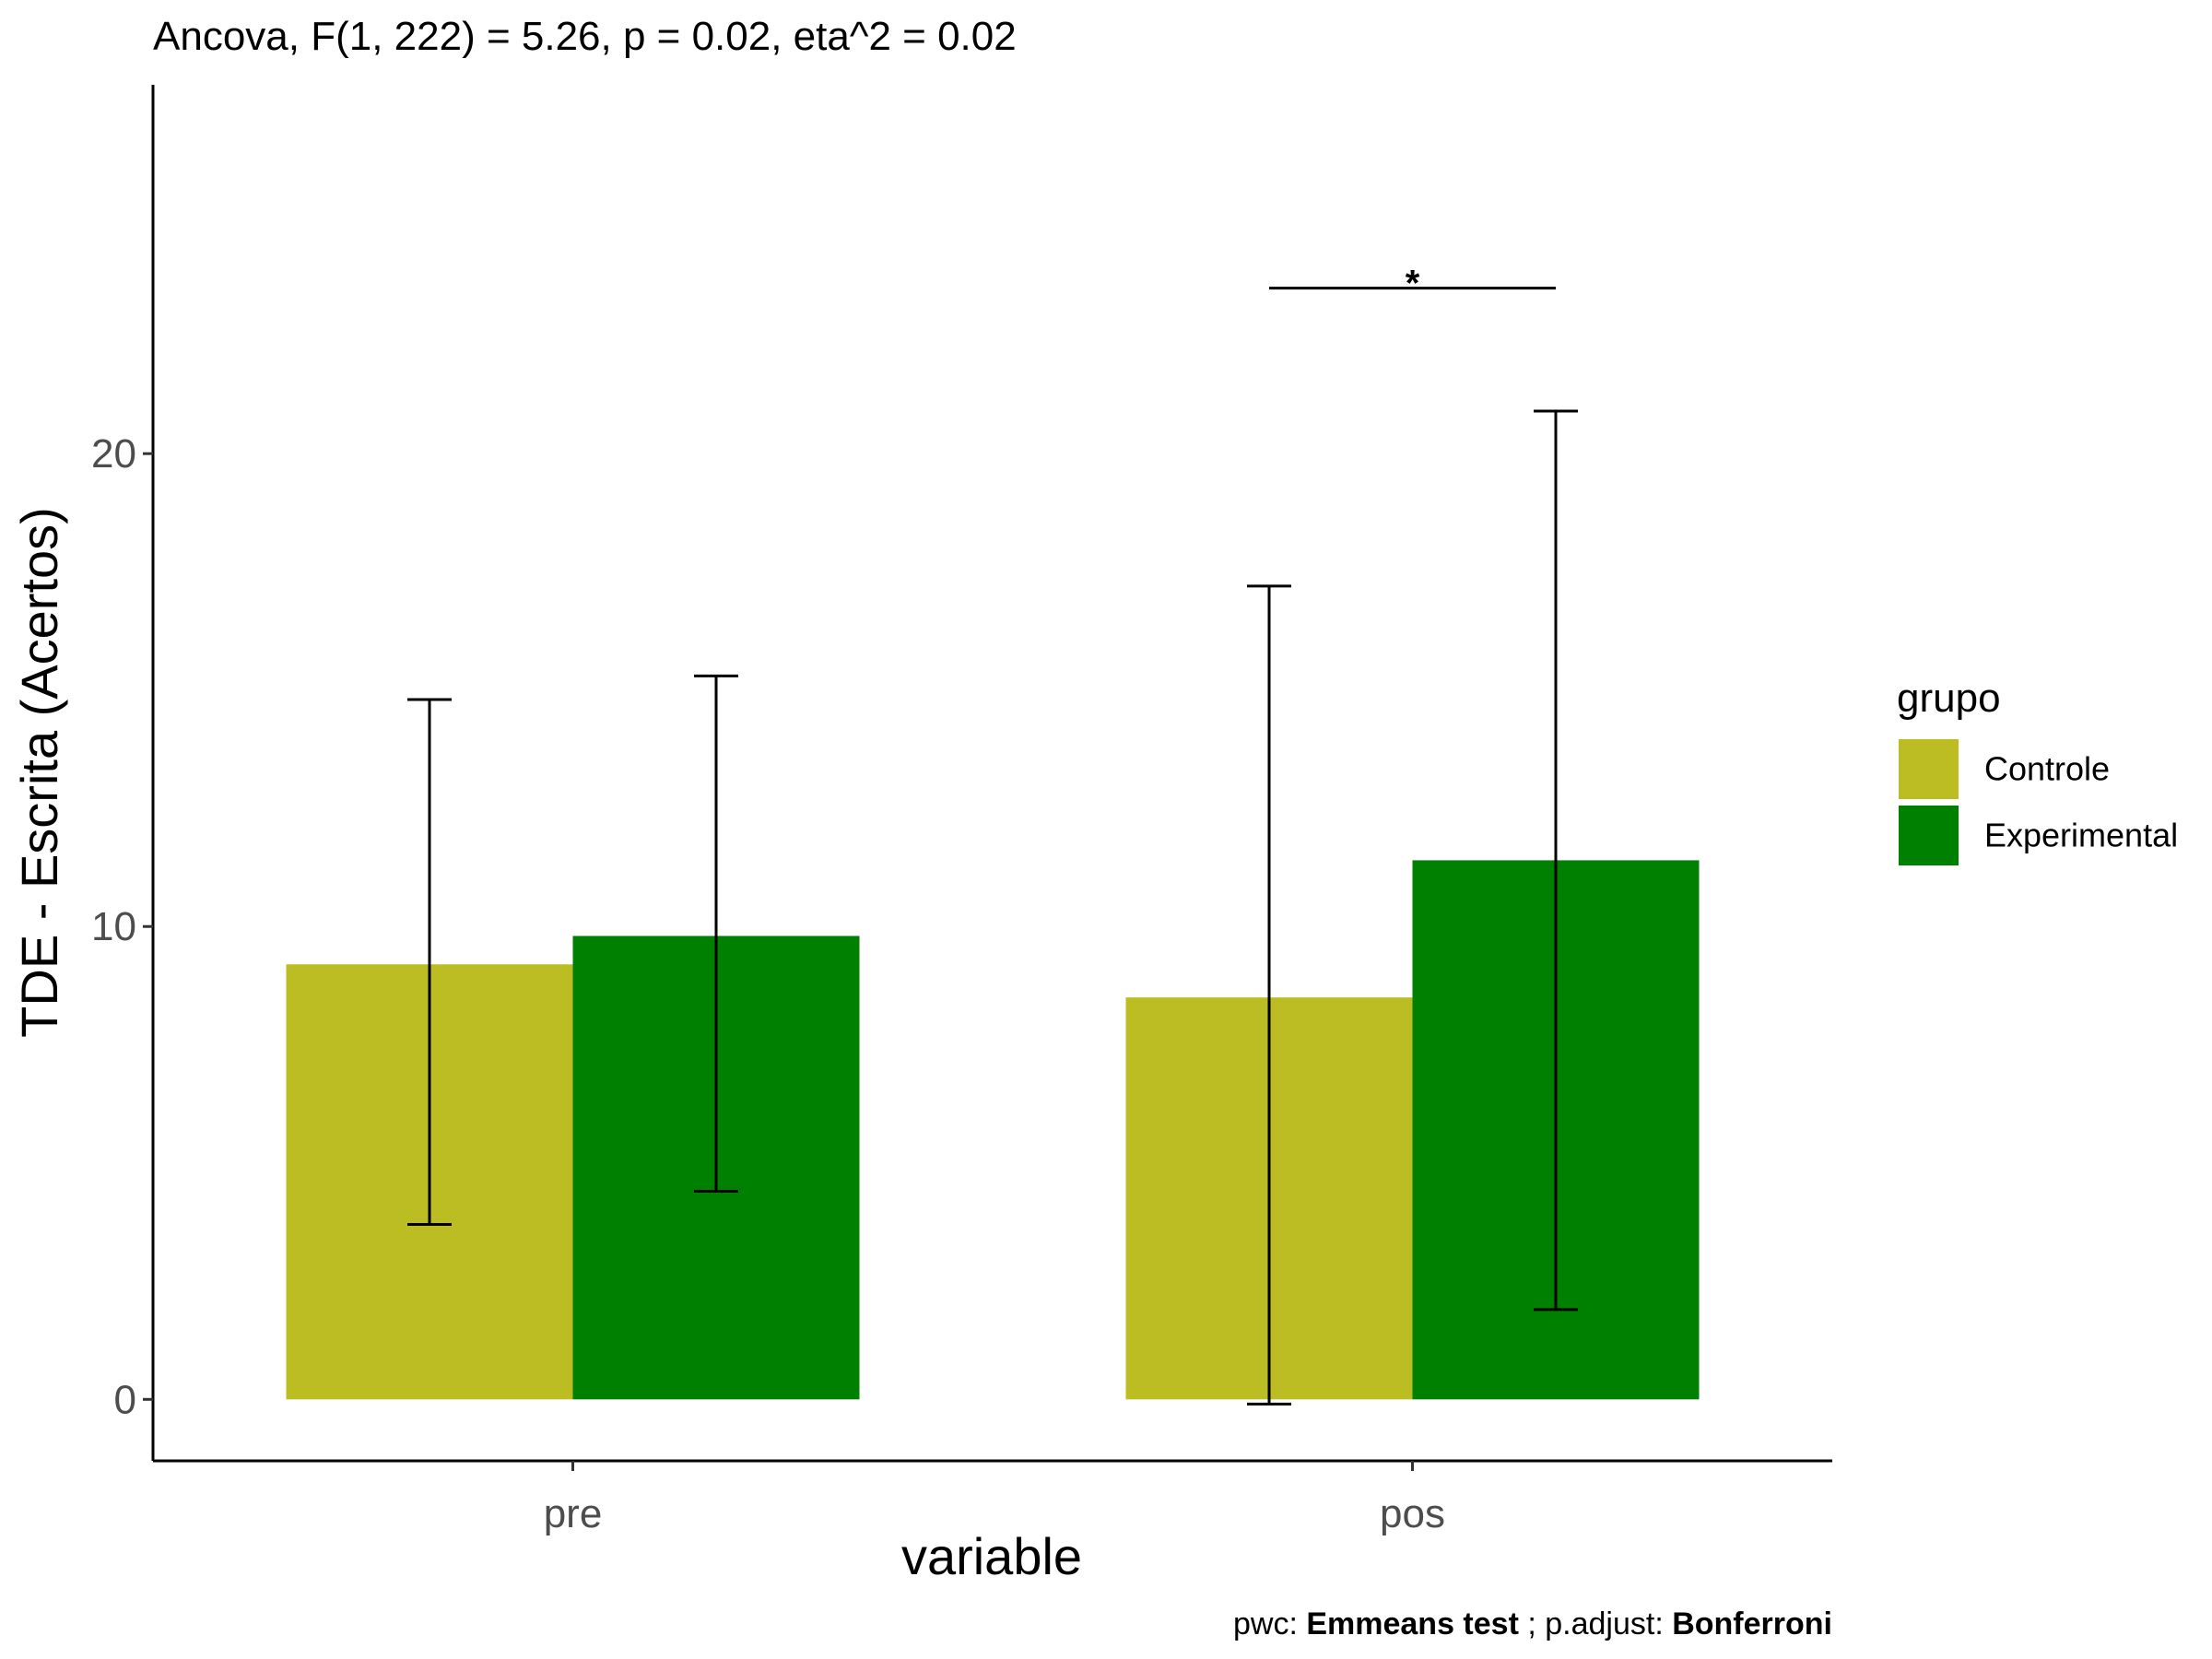  I want to click on legend: grupo Controle Experimental, so click(2037, 770).